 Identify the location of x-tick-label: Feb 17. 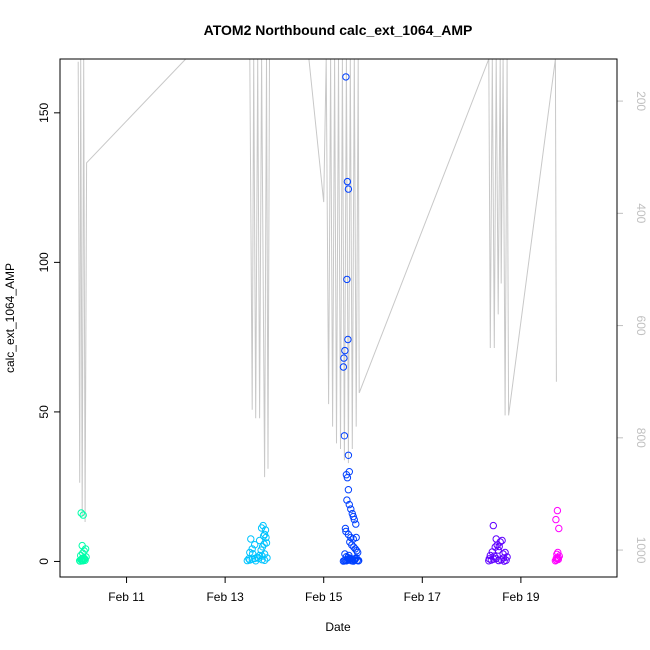
(423, 597).